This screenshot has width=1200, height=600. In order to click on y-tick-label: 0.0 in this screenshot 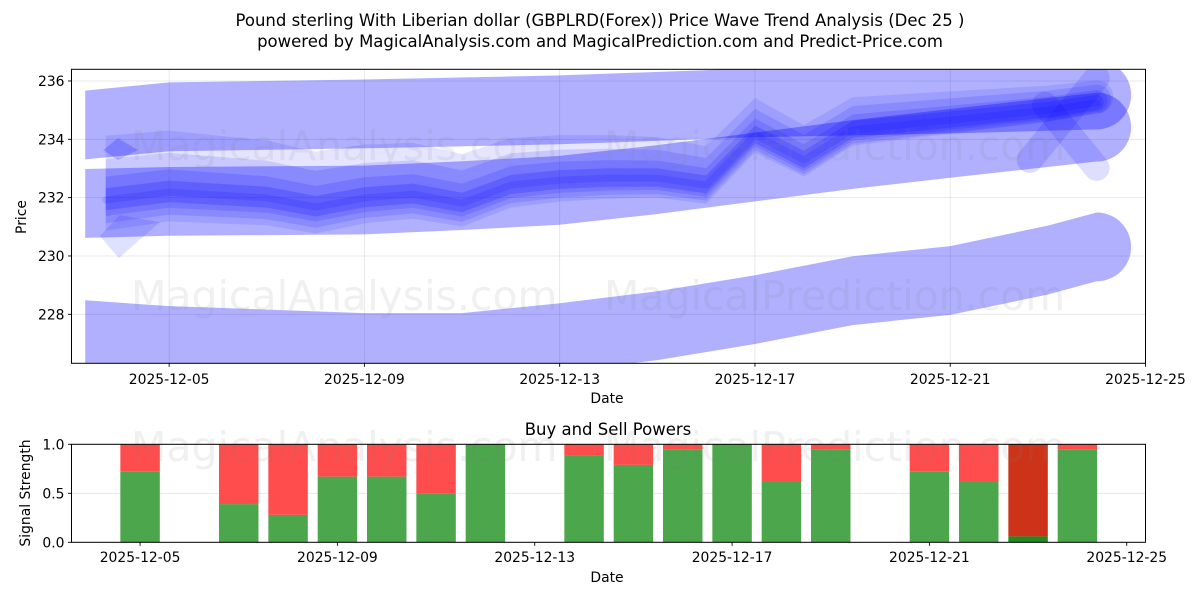, I will do `click(53, 543)`.